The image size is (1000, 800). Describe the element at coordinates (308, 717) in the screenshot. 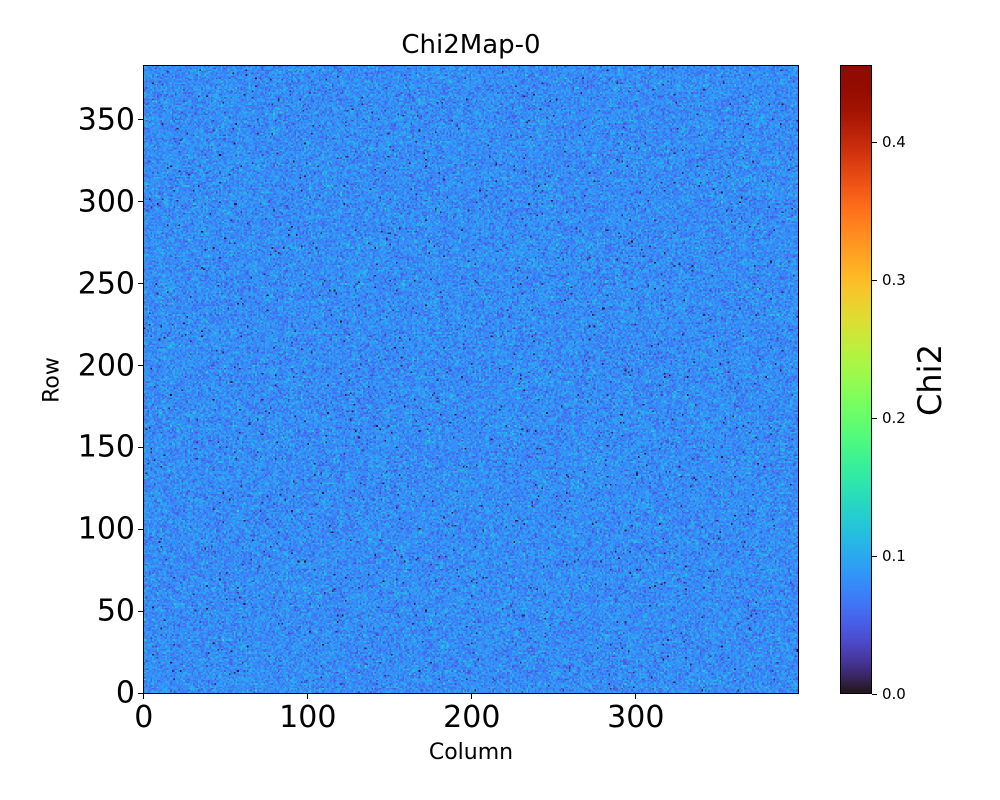

I see `x-tick-label: 100` at that location.